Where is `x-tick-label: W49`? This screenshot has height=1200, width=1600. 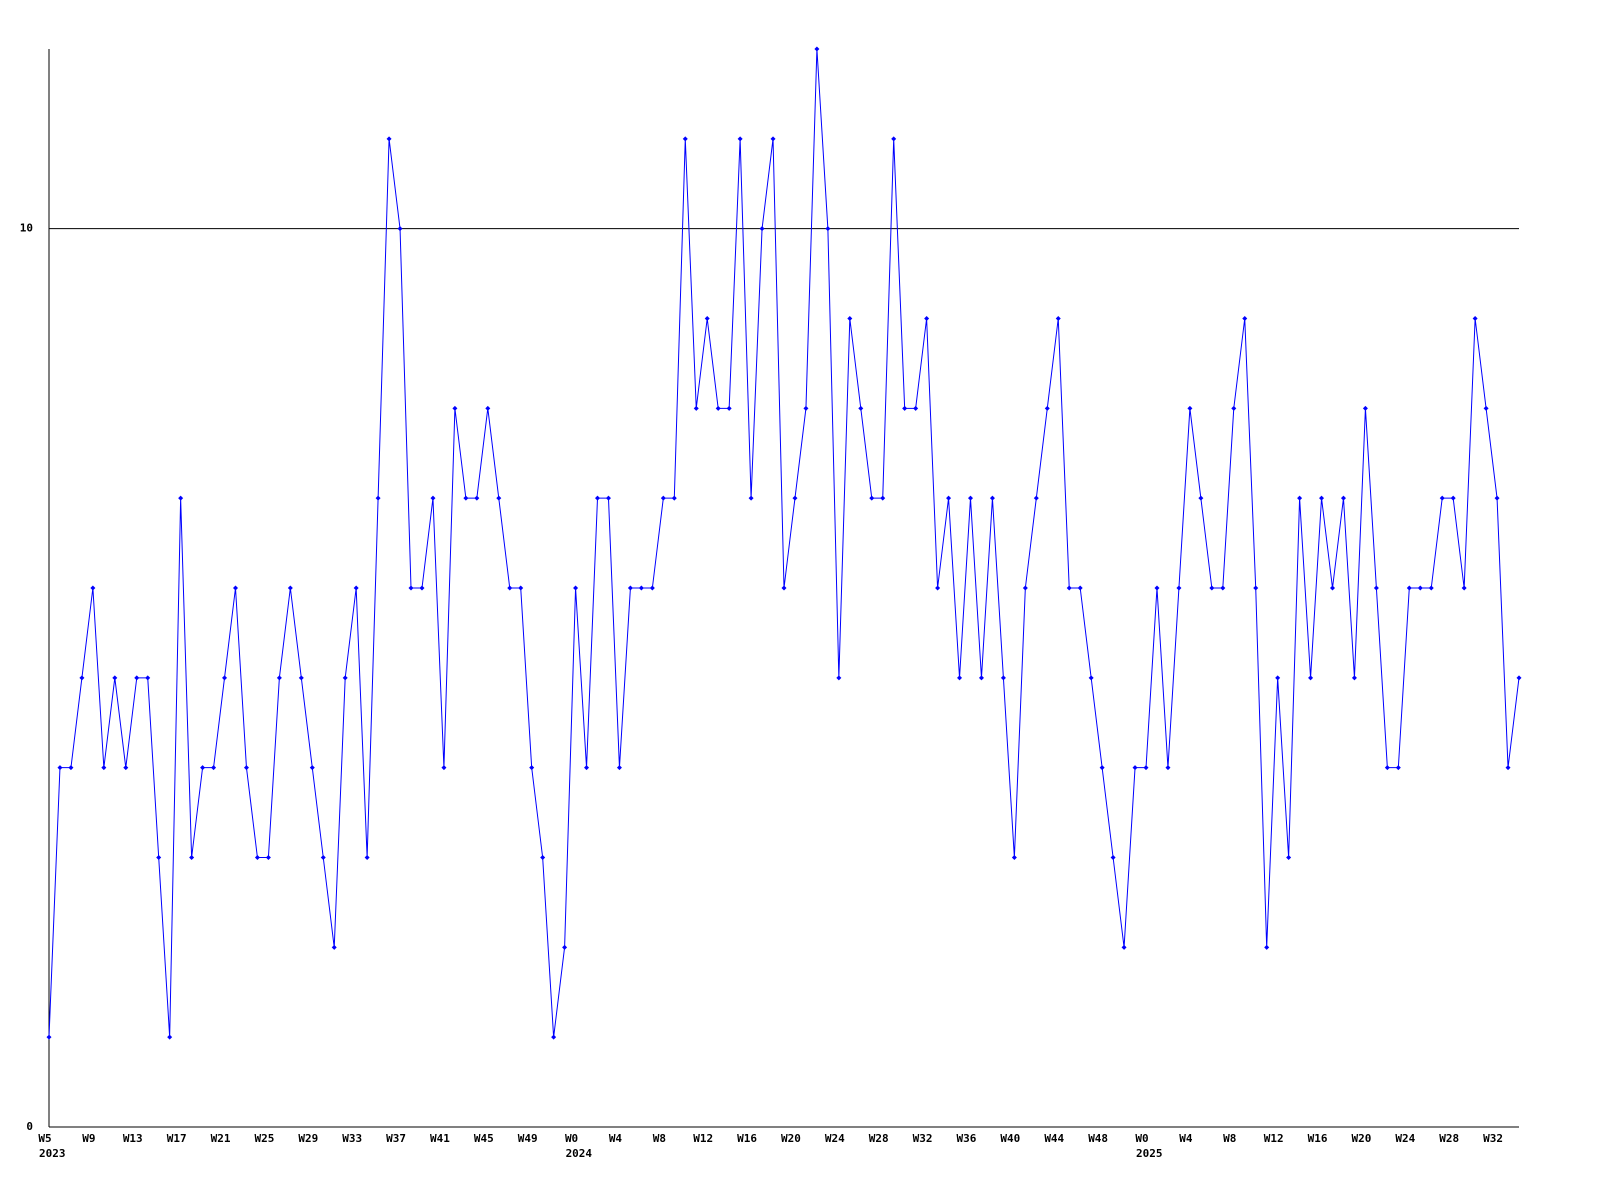 x-tick-label: W49 is located at coordinates (528, 1138).